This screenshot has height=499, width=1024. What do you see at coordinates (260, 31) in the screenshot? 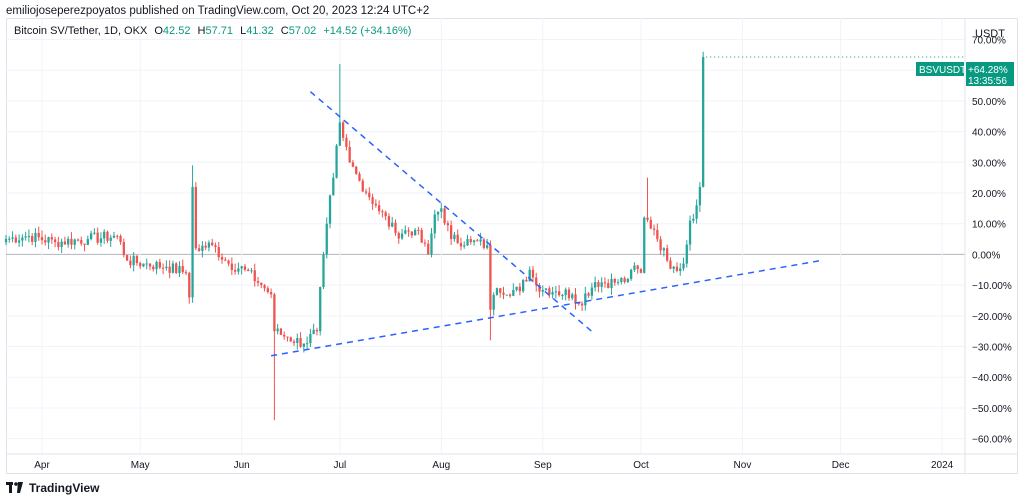
I see `low-value: 41.32` at bounding box center [260, 31].